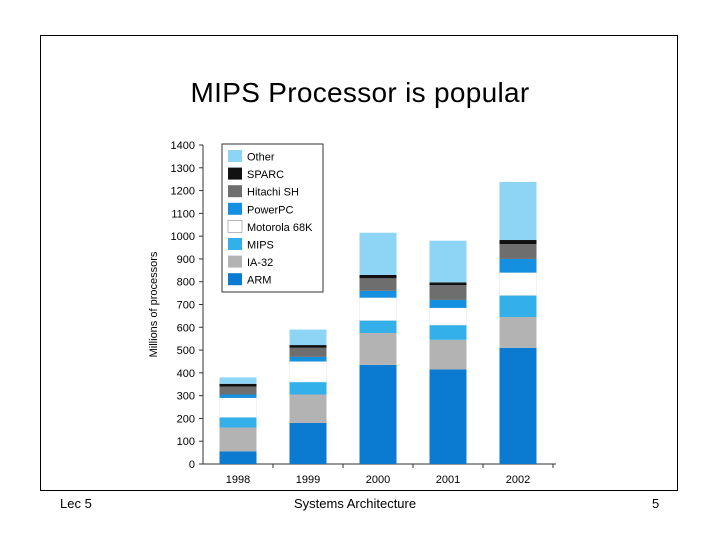  I want to click on footer-course: Systems Architecture, so click(355, 503).